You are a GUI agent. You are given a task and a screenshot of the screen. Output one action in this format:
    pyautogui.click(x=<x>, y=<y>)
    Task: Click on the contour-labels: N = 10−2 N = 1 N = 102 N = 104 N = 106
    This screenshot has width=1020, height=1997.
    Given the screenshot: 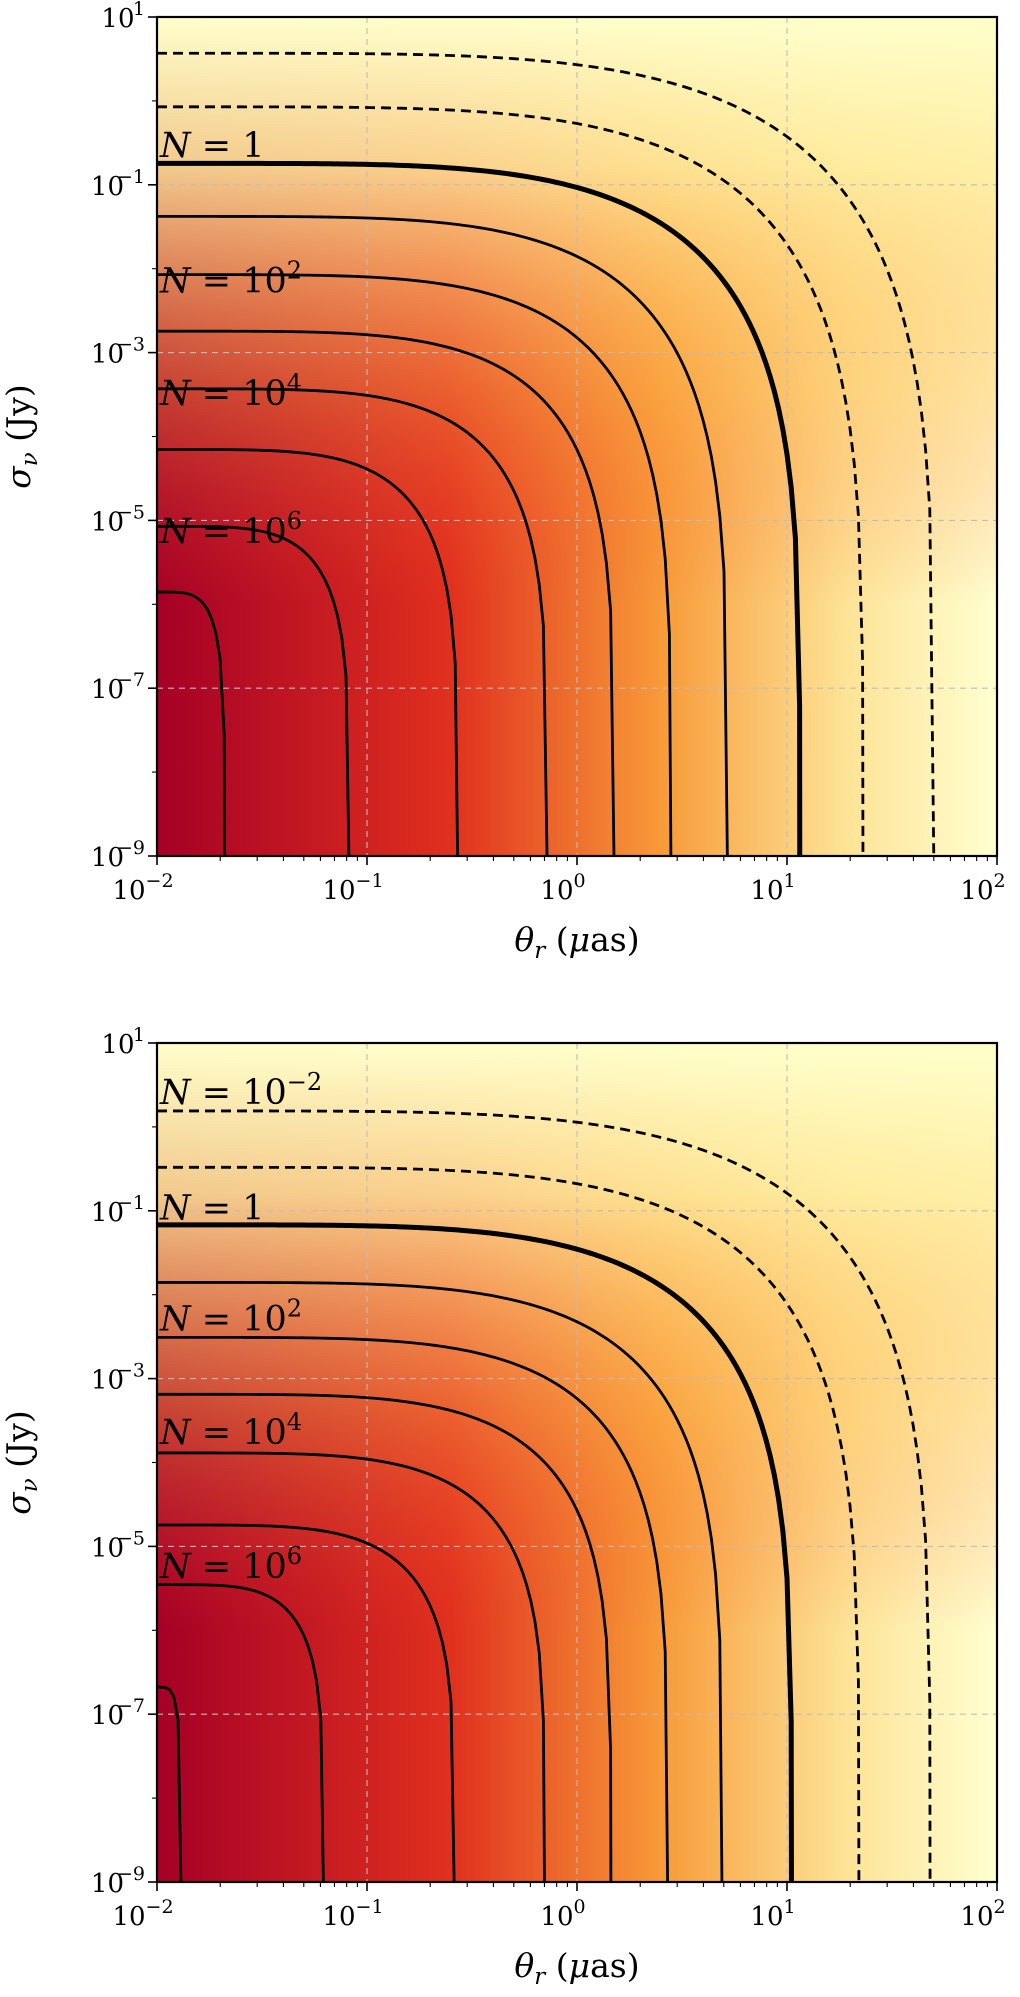 What is the action you would take?
    pyautogui.click(x=240, y=1327)
    